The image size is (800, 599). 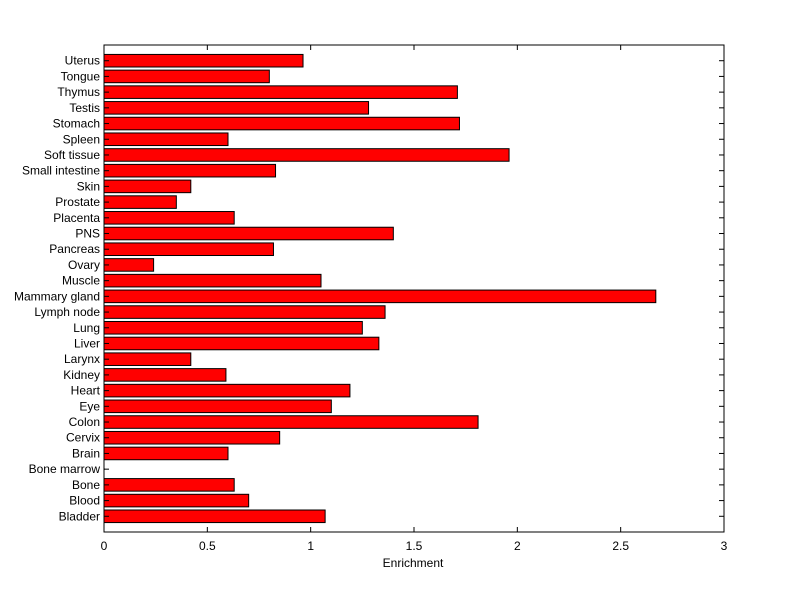 What do you see at coordinates (82, 61) in the screenshot?
I see `y-tick-label: Uterus` at bounding box center [82, 61].